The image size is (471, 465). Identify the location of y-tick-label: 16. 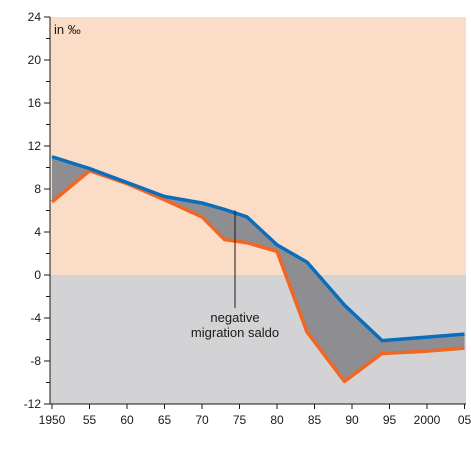
(35, 103).